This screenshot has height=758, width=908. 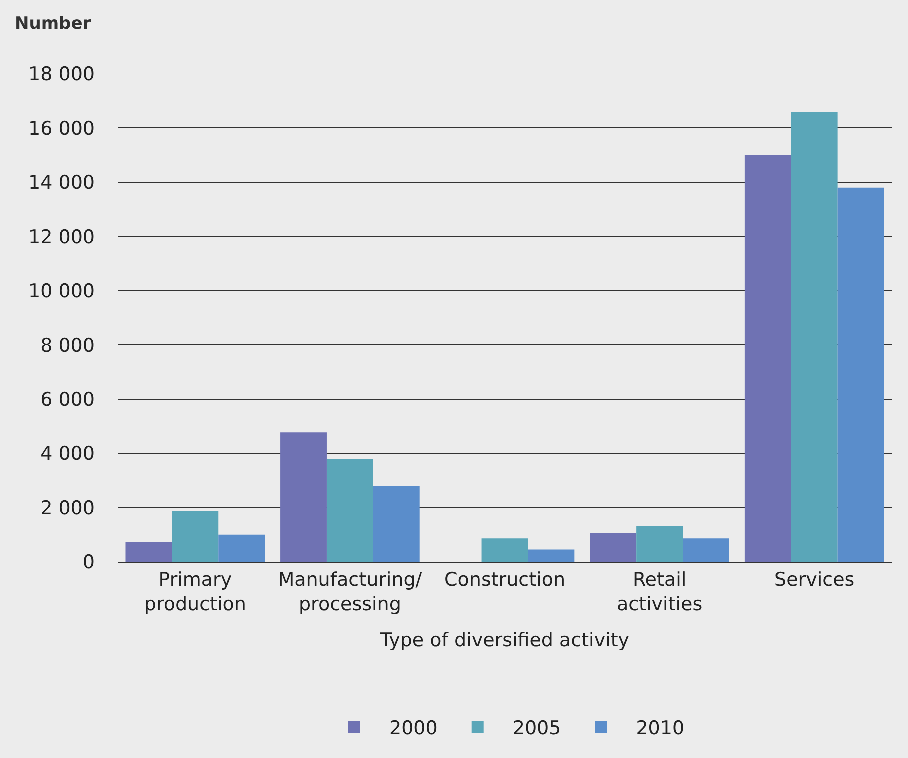 I want to click on x-tick-label: Primary production, so click(x=195, y=592).